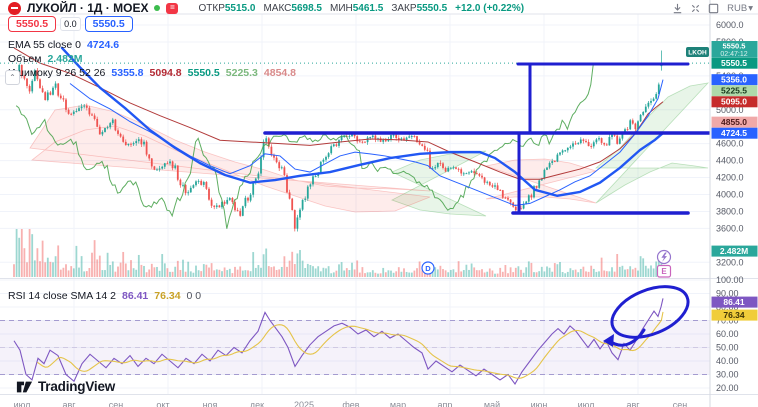 This screenshot has height=407, width=758. I want to click on time-axis-label: ноя, so click(210, 403).